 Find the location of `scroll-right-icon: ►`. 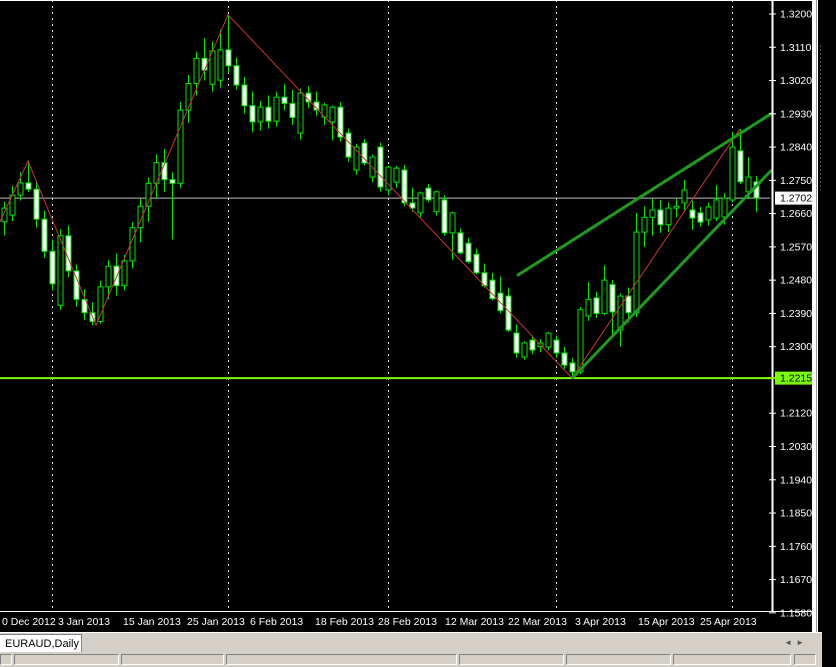

scroll-right-icon: ► is located at coordinates (802, 642).